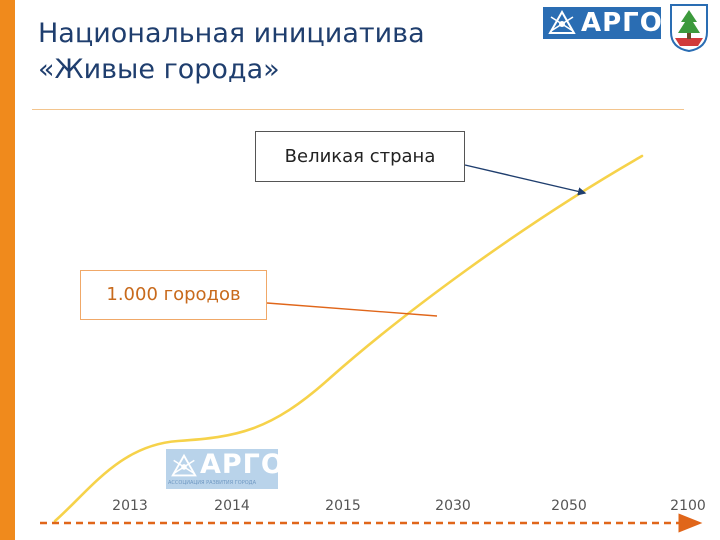 The width and height of the screenshot is (720, 540). I want to click on x-tick-label: 2100, so click(688, 506).